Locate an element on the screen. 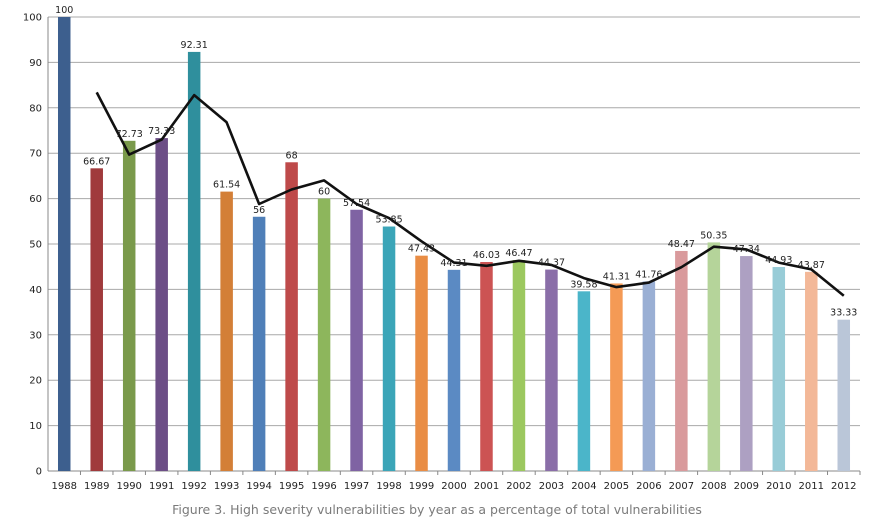 This screenshot has width=874, height=524. y-tick-label: 100 is located at coordinates (32, 18).